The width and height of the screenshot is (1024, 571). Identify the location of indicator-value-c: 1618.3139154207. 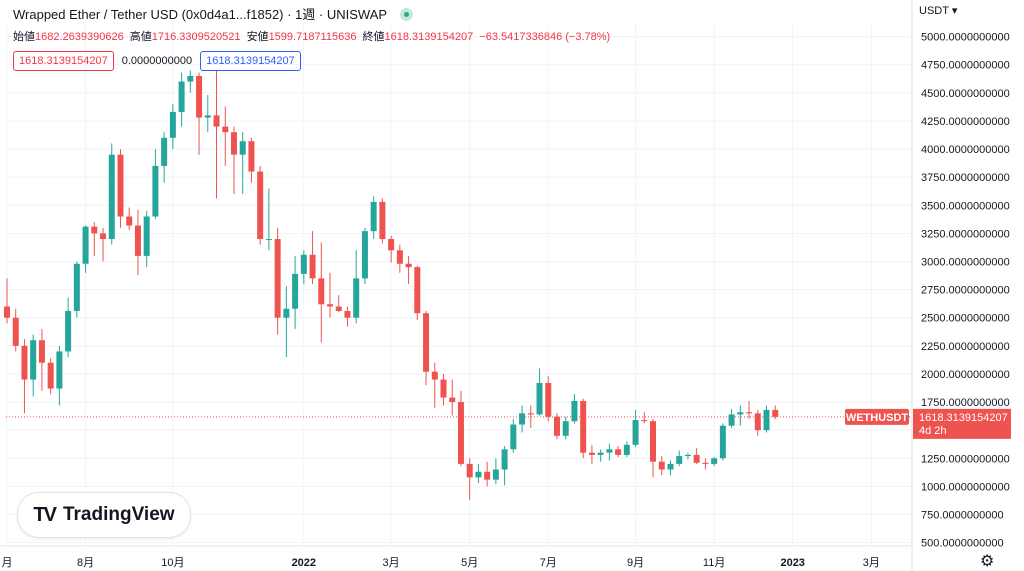
(250, 61).